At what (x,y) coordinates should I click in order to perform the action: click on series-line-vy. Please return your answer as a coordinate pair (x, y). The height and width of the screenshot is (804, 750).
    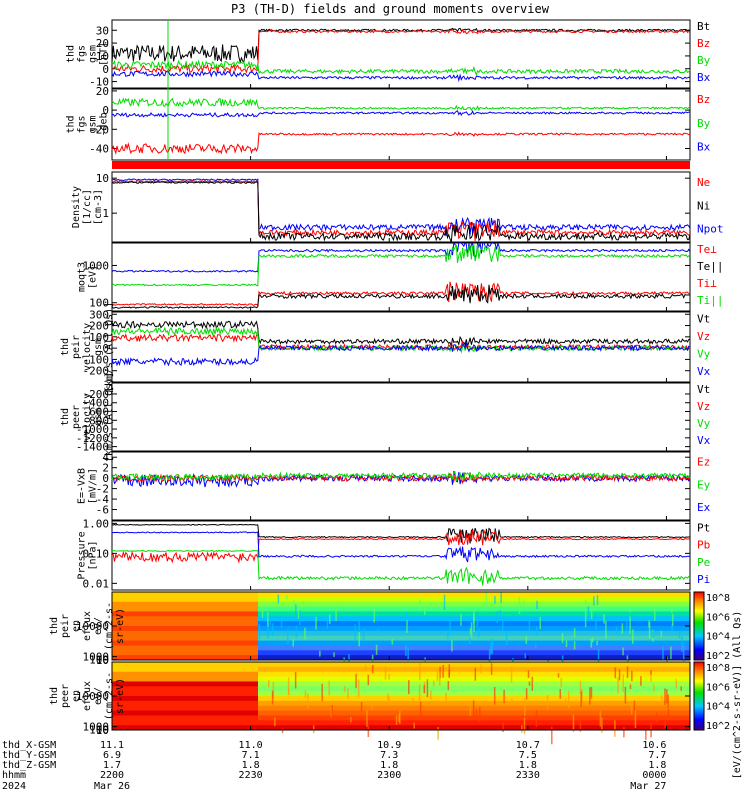
    Looking at the image, I should click on (401, 340).